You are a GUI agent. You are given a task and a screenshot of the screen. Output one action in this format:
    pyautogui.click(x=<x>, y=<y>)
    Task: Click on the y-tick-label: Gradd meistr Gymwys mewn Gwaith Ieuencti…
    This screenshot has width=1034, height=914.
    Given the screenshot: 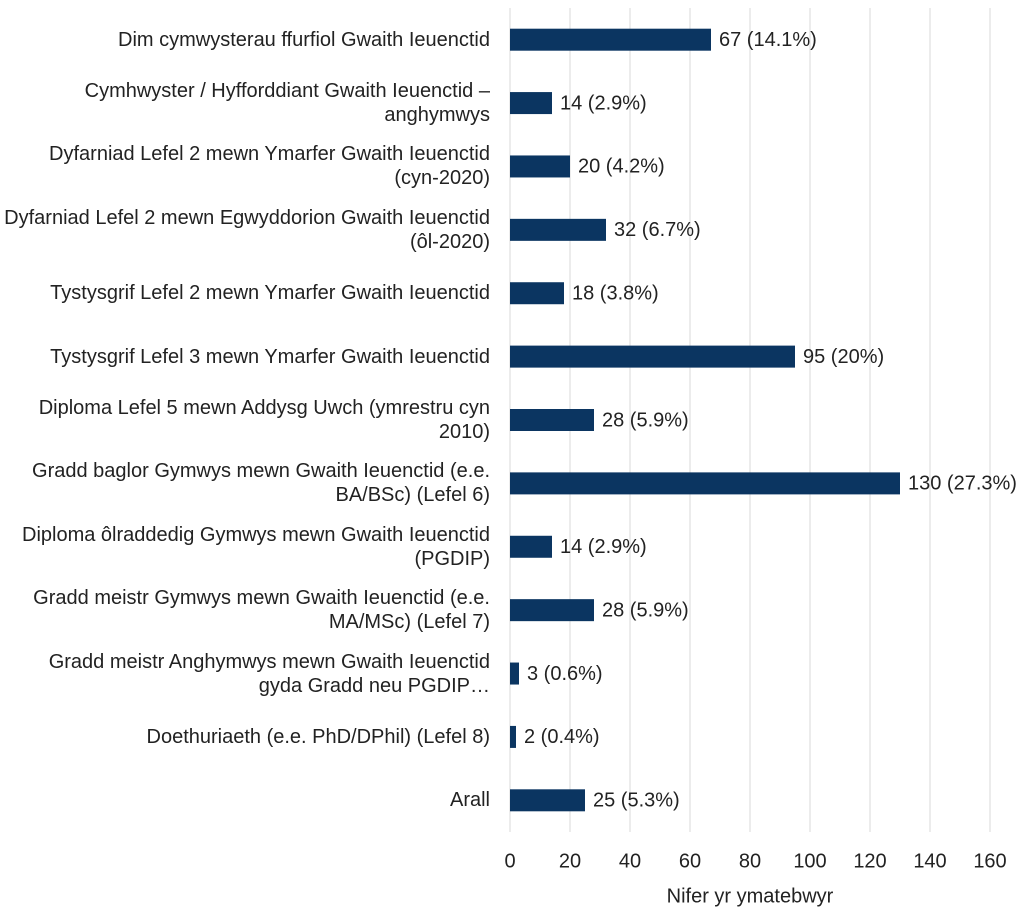 What is the action you would take?
    pyautogui.click(x=261, y=610)
    